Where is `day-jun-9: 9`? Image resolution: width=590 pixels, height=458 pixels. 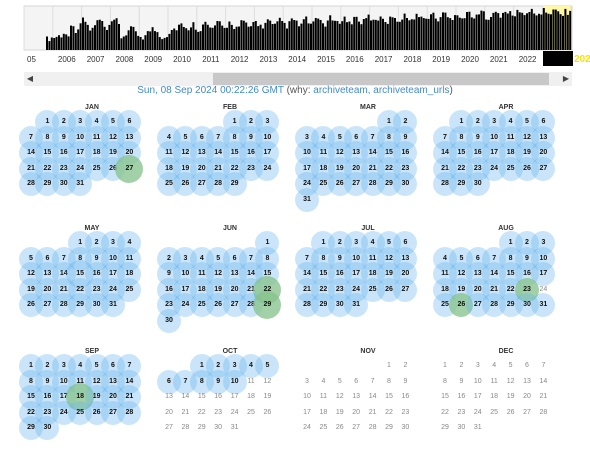 day-jun-9: 9 is located at coordinates (169, 274).